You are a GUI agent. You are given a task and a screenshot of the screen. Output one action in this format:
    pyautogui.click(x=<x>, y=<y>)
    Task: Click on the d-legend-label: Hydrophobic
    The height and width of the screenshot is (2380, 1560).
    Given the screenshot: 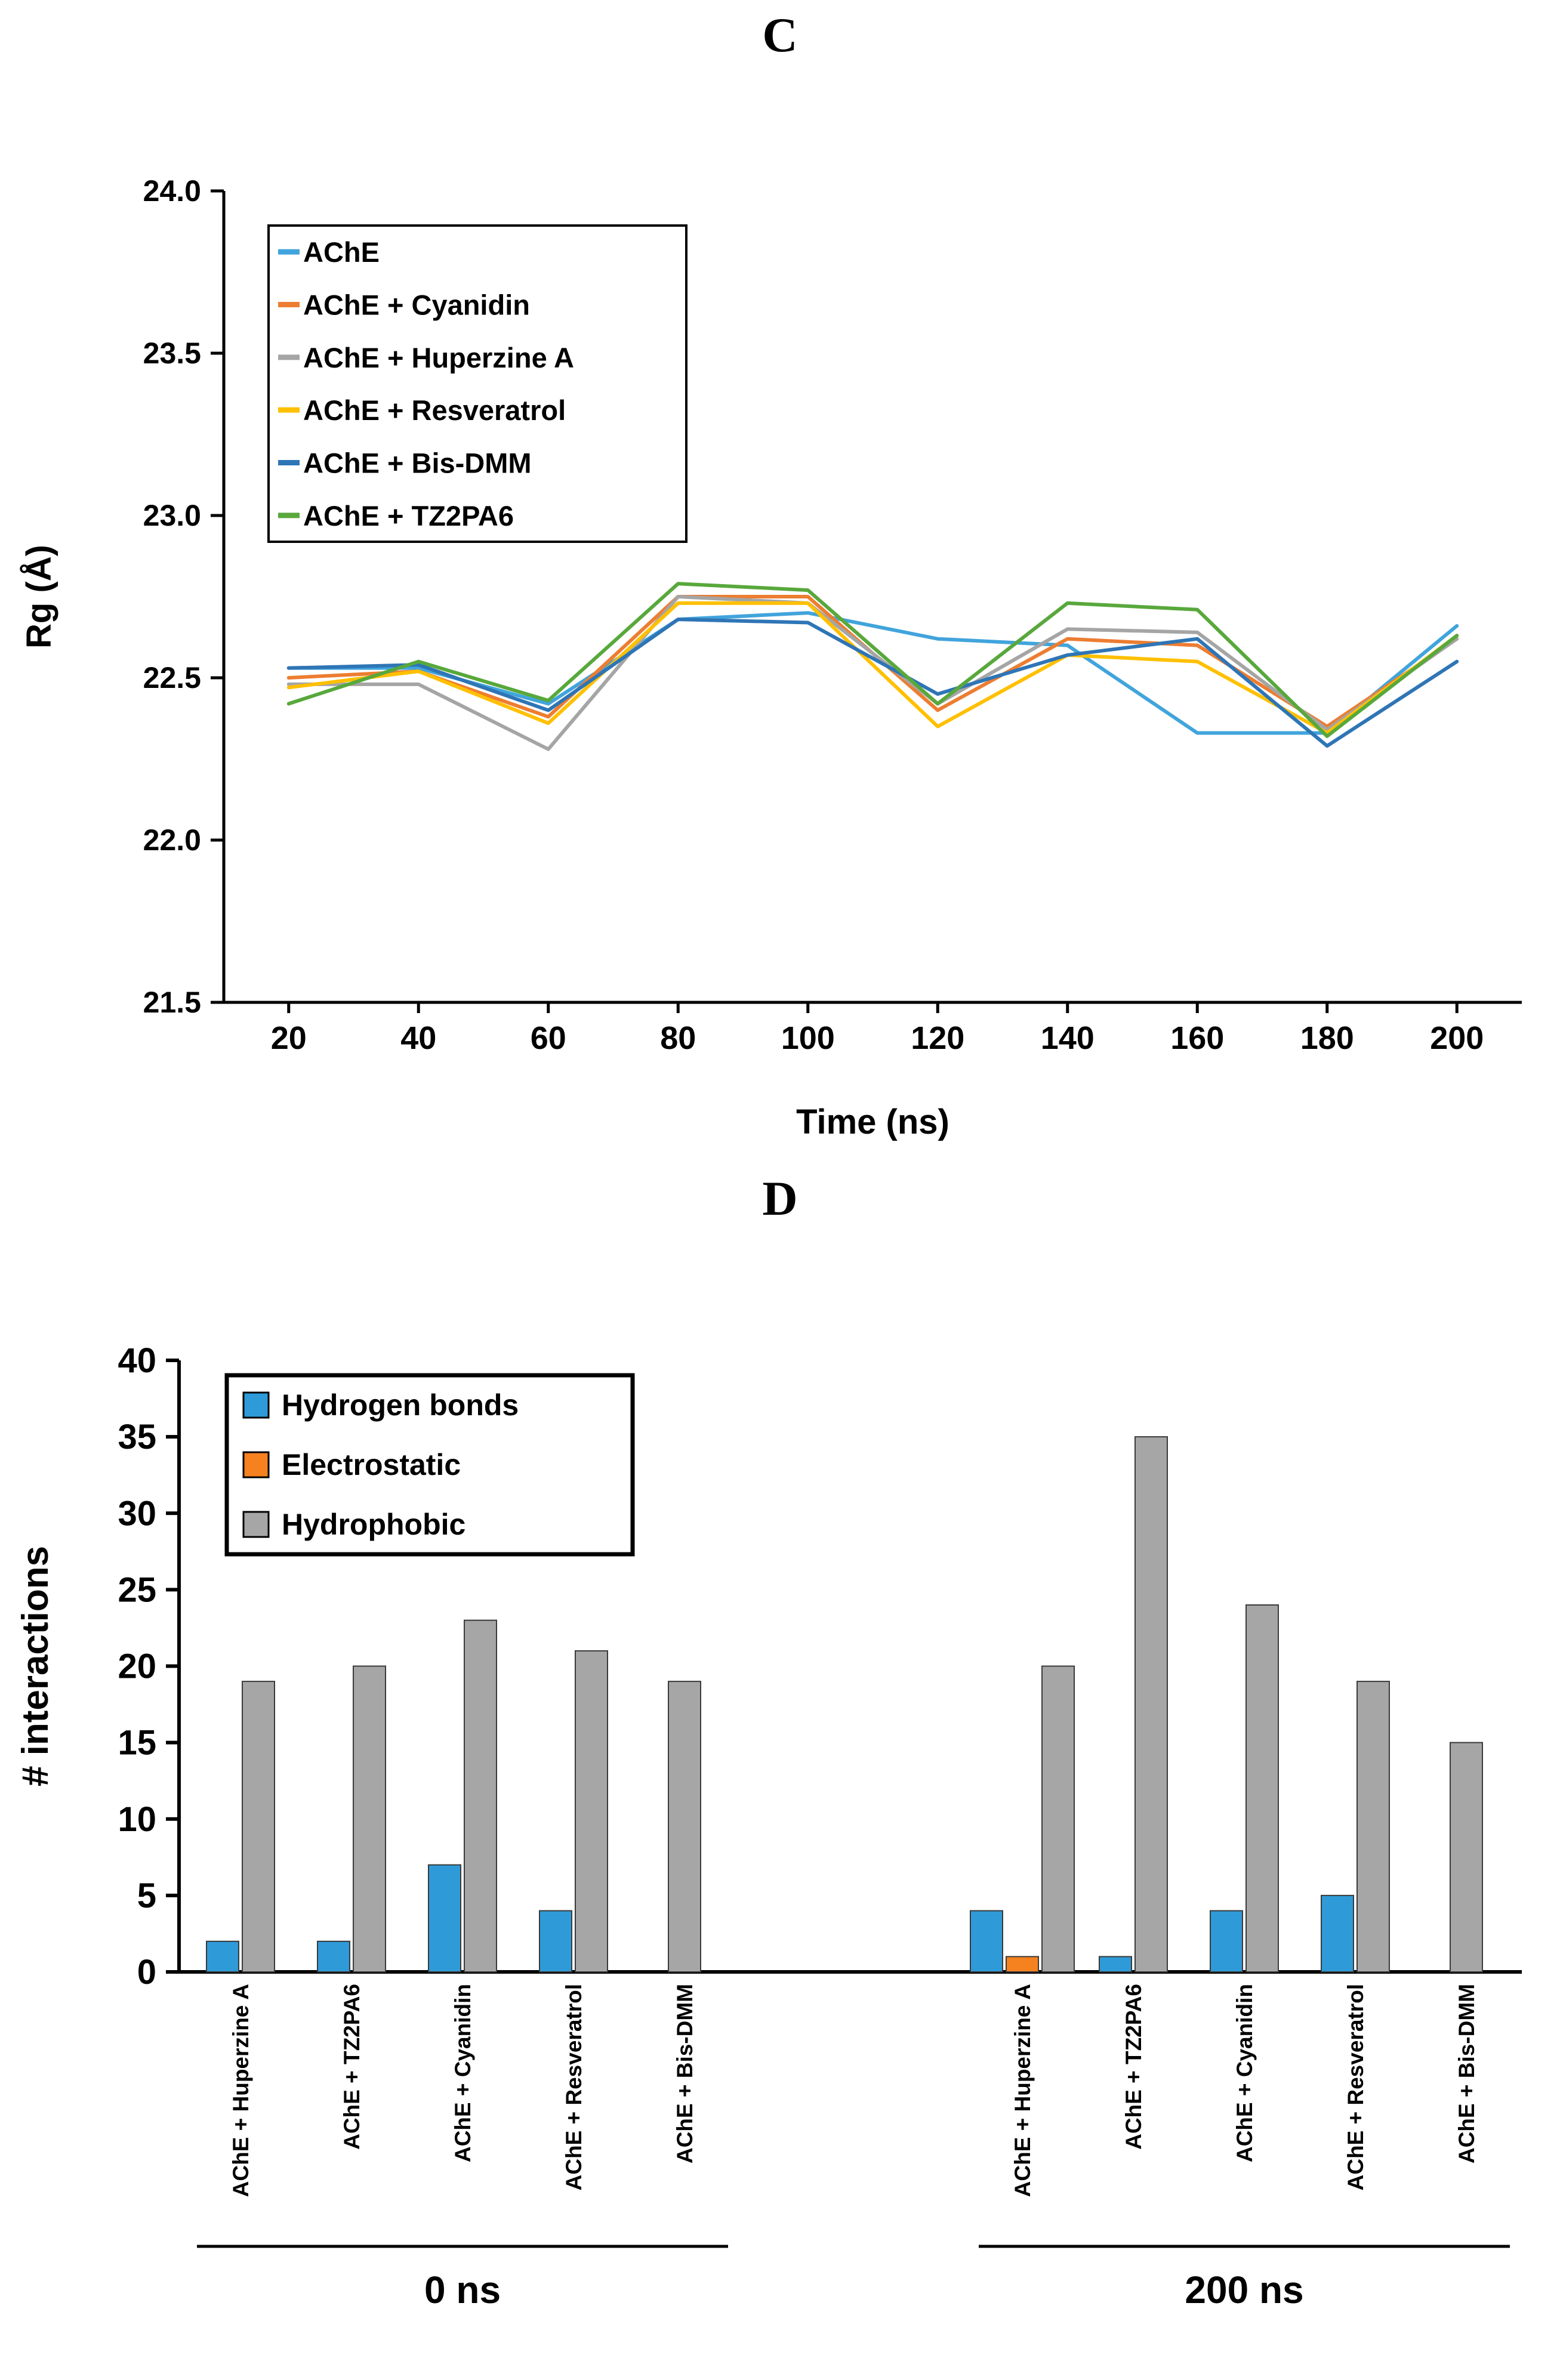 What is the action you would take?
    pyautogui.click(x=373, y=1525)
    